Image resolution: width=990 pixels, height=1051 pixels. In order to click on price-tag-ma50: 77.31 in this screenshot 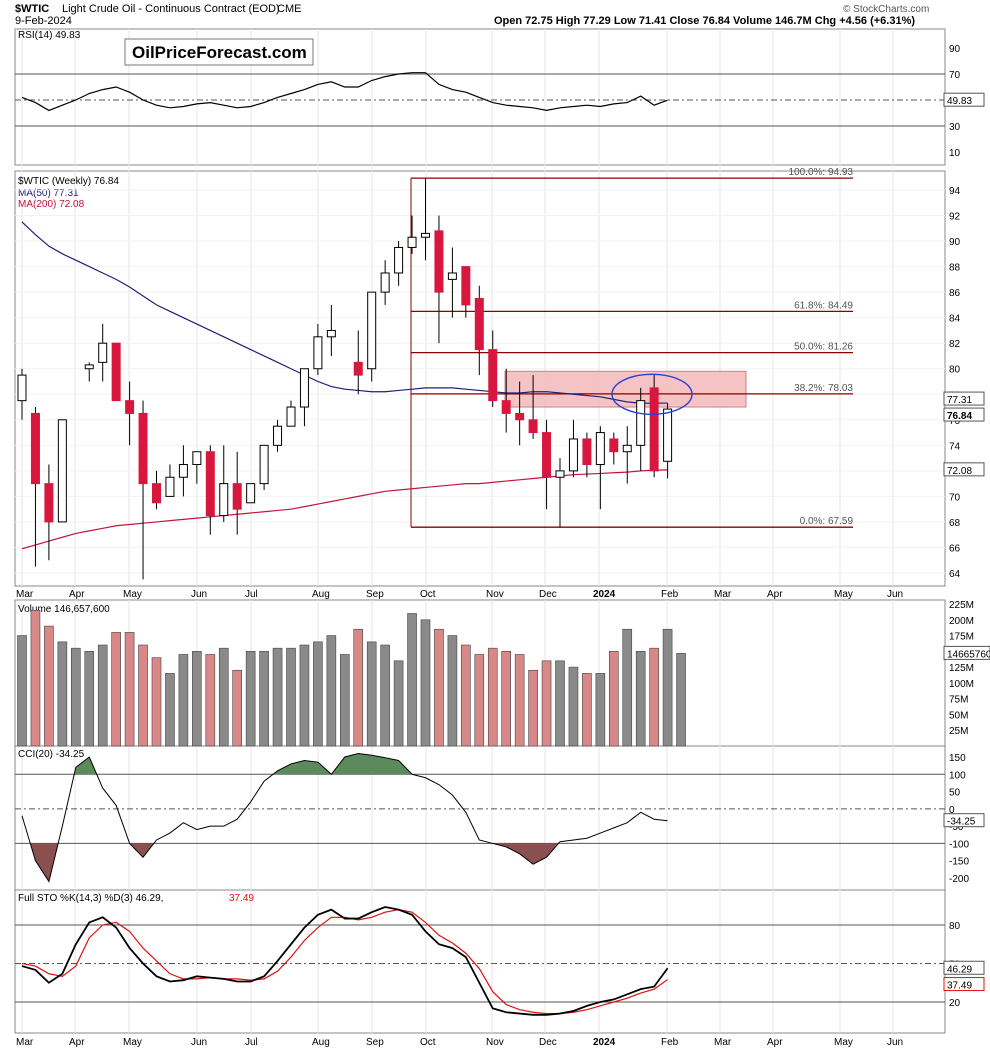, I will do `click(959, 400)`.